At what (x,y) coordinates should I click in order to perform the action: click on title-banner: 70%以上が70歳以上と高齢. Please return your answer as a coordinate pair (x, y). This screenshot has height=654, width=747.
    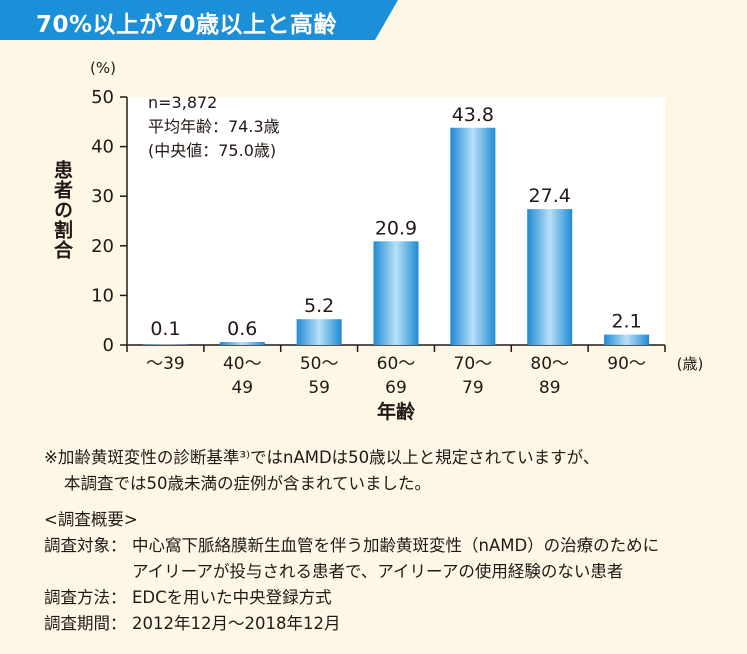
    Looking at the image, I should click on (373, 20).